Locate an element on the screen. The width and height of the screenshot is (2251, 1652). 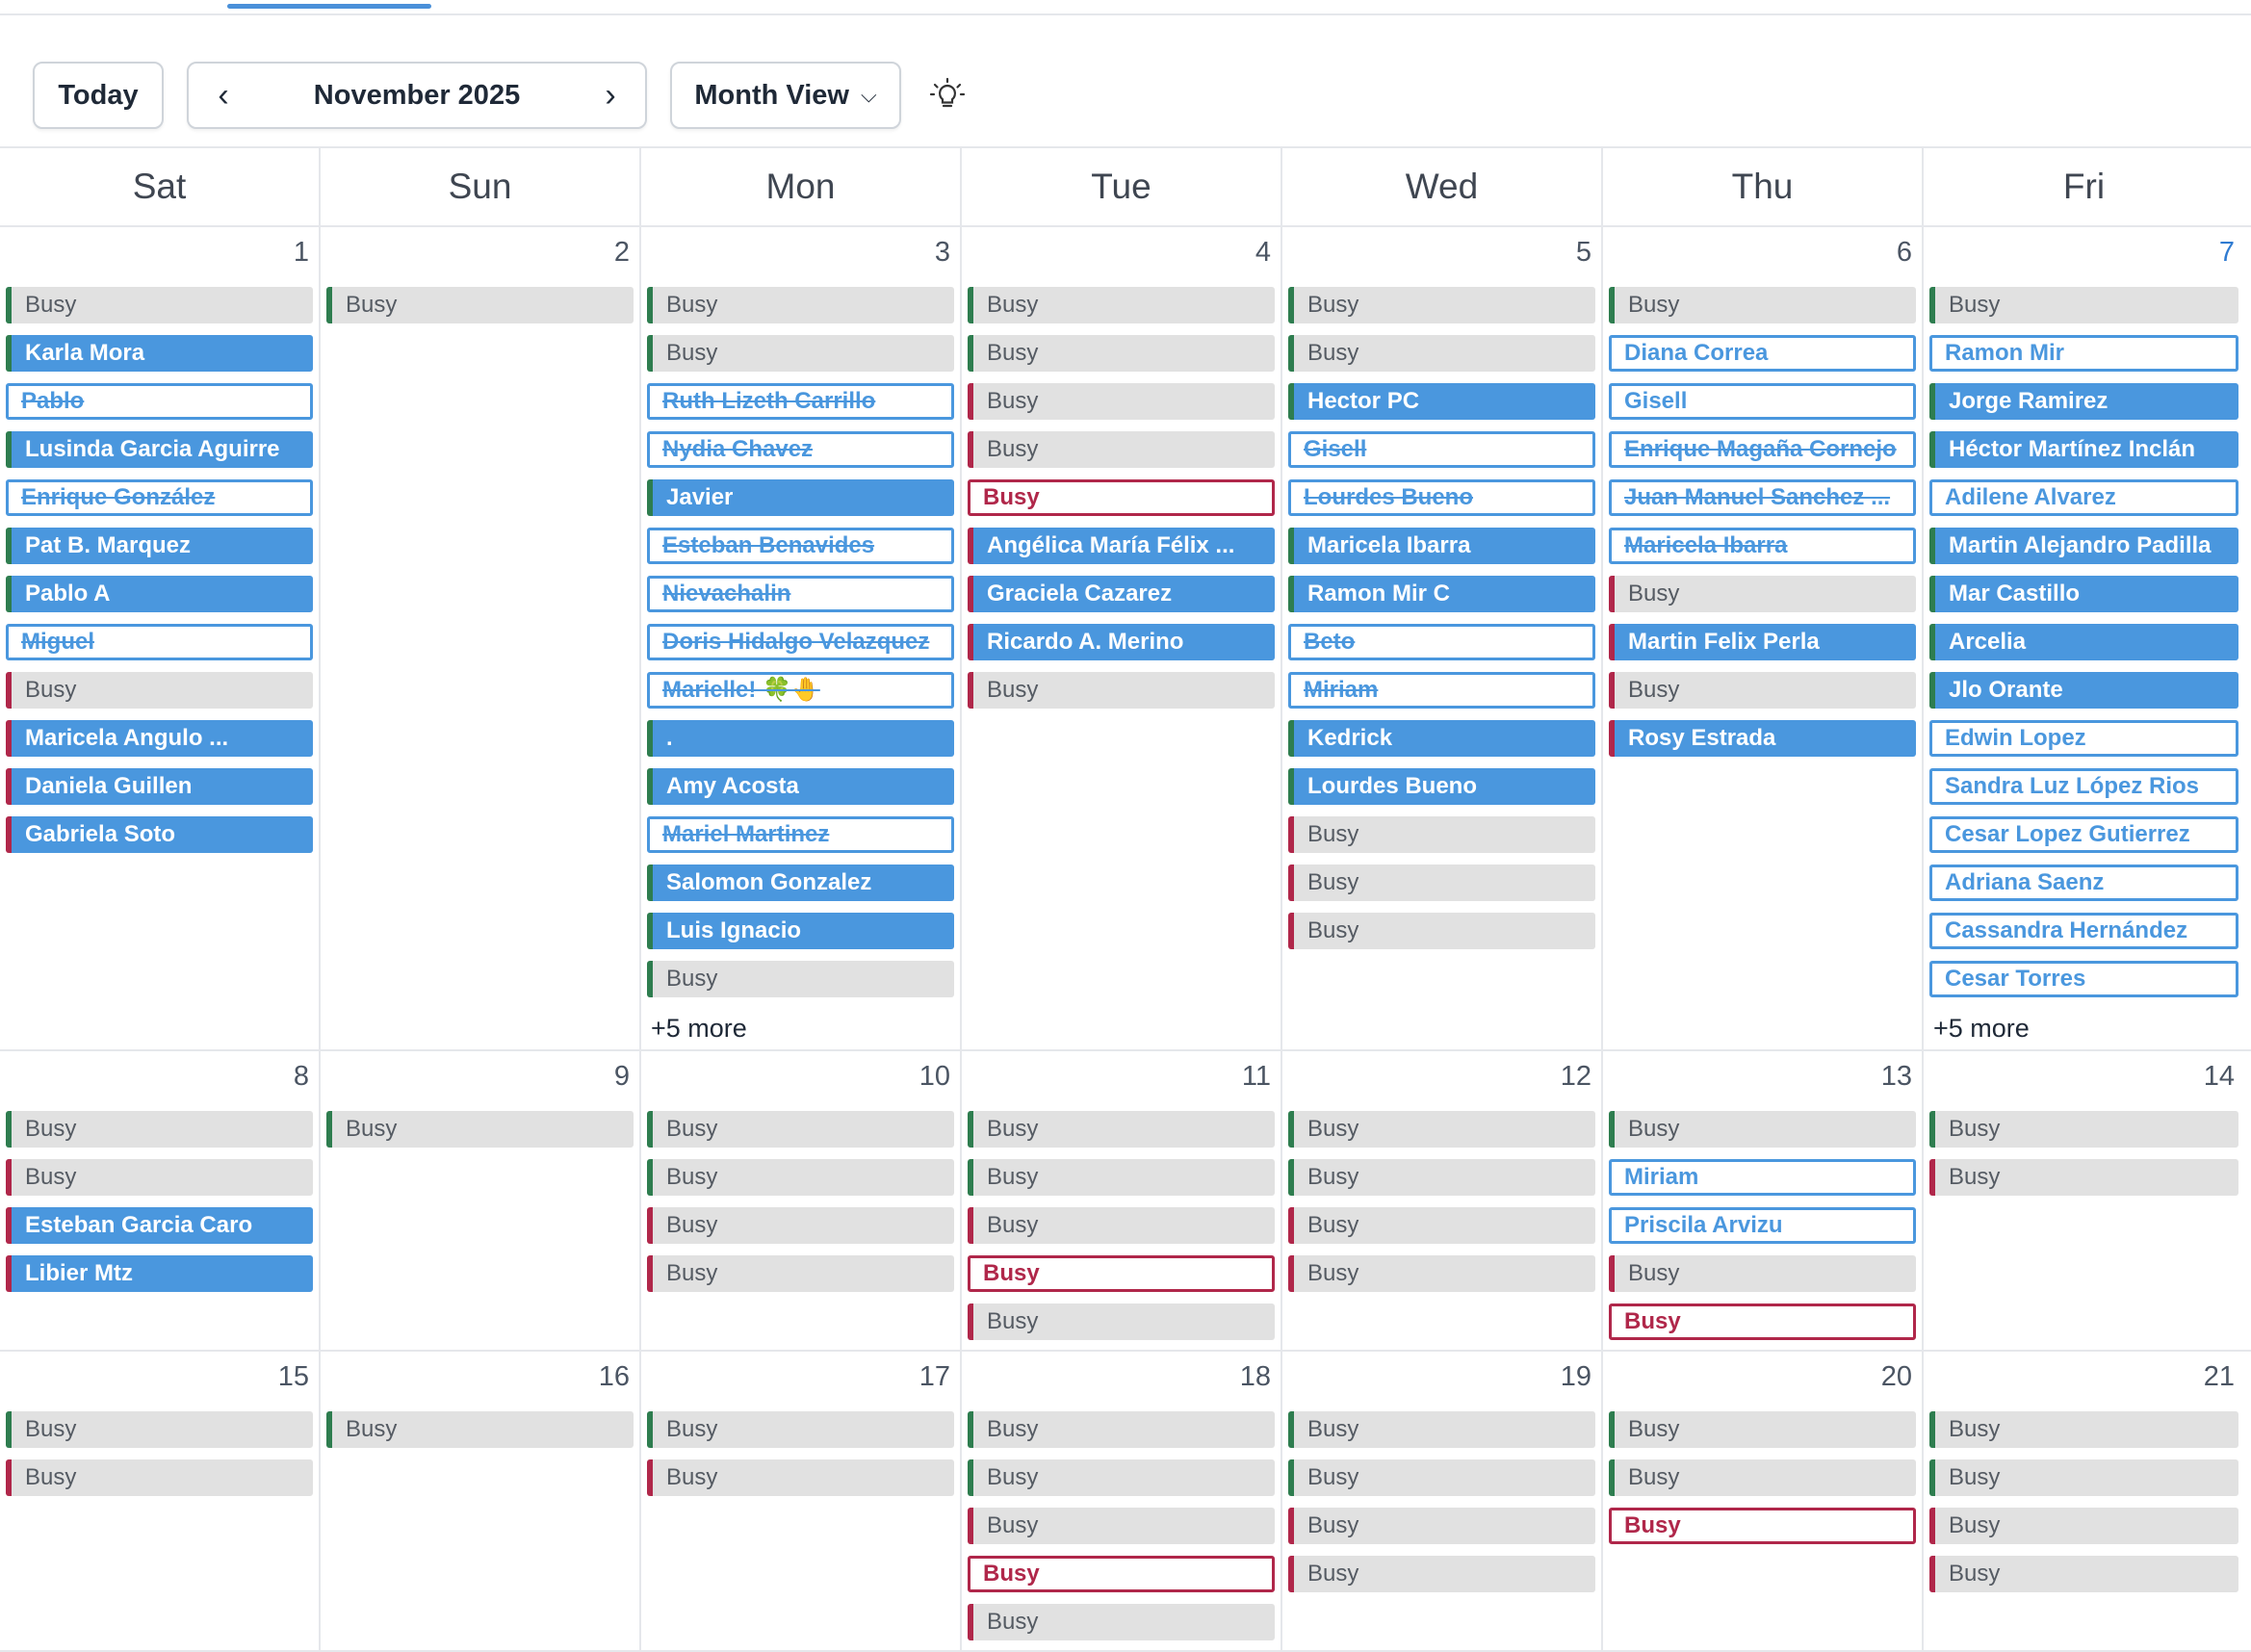
view-select-button: Month View ⌵ is located at coordinates (786, 95).